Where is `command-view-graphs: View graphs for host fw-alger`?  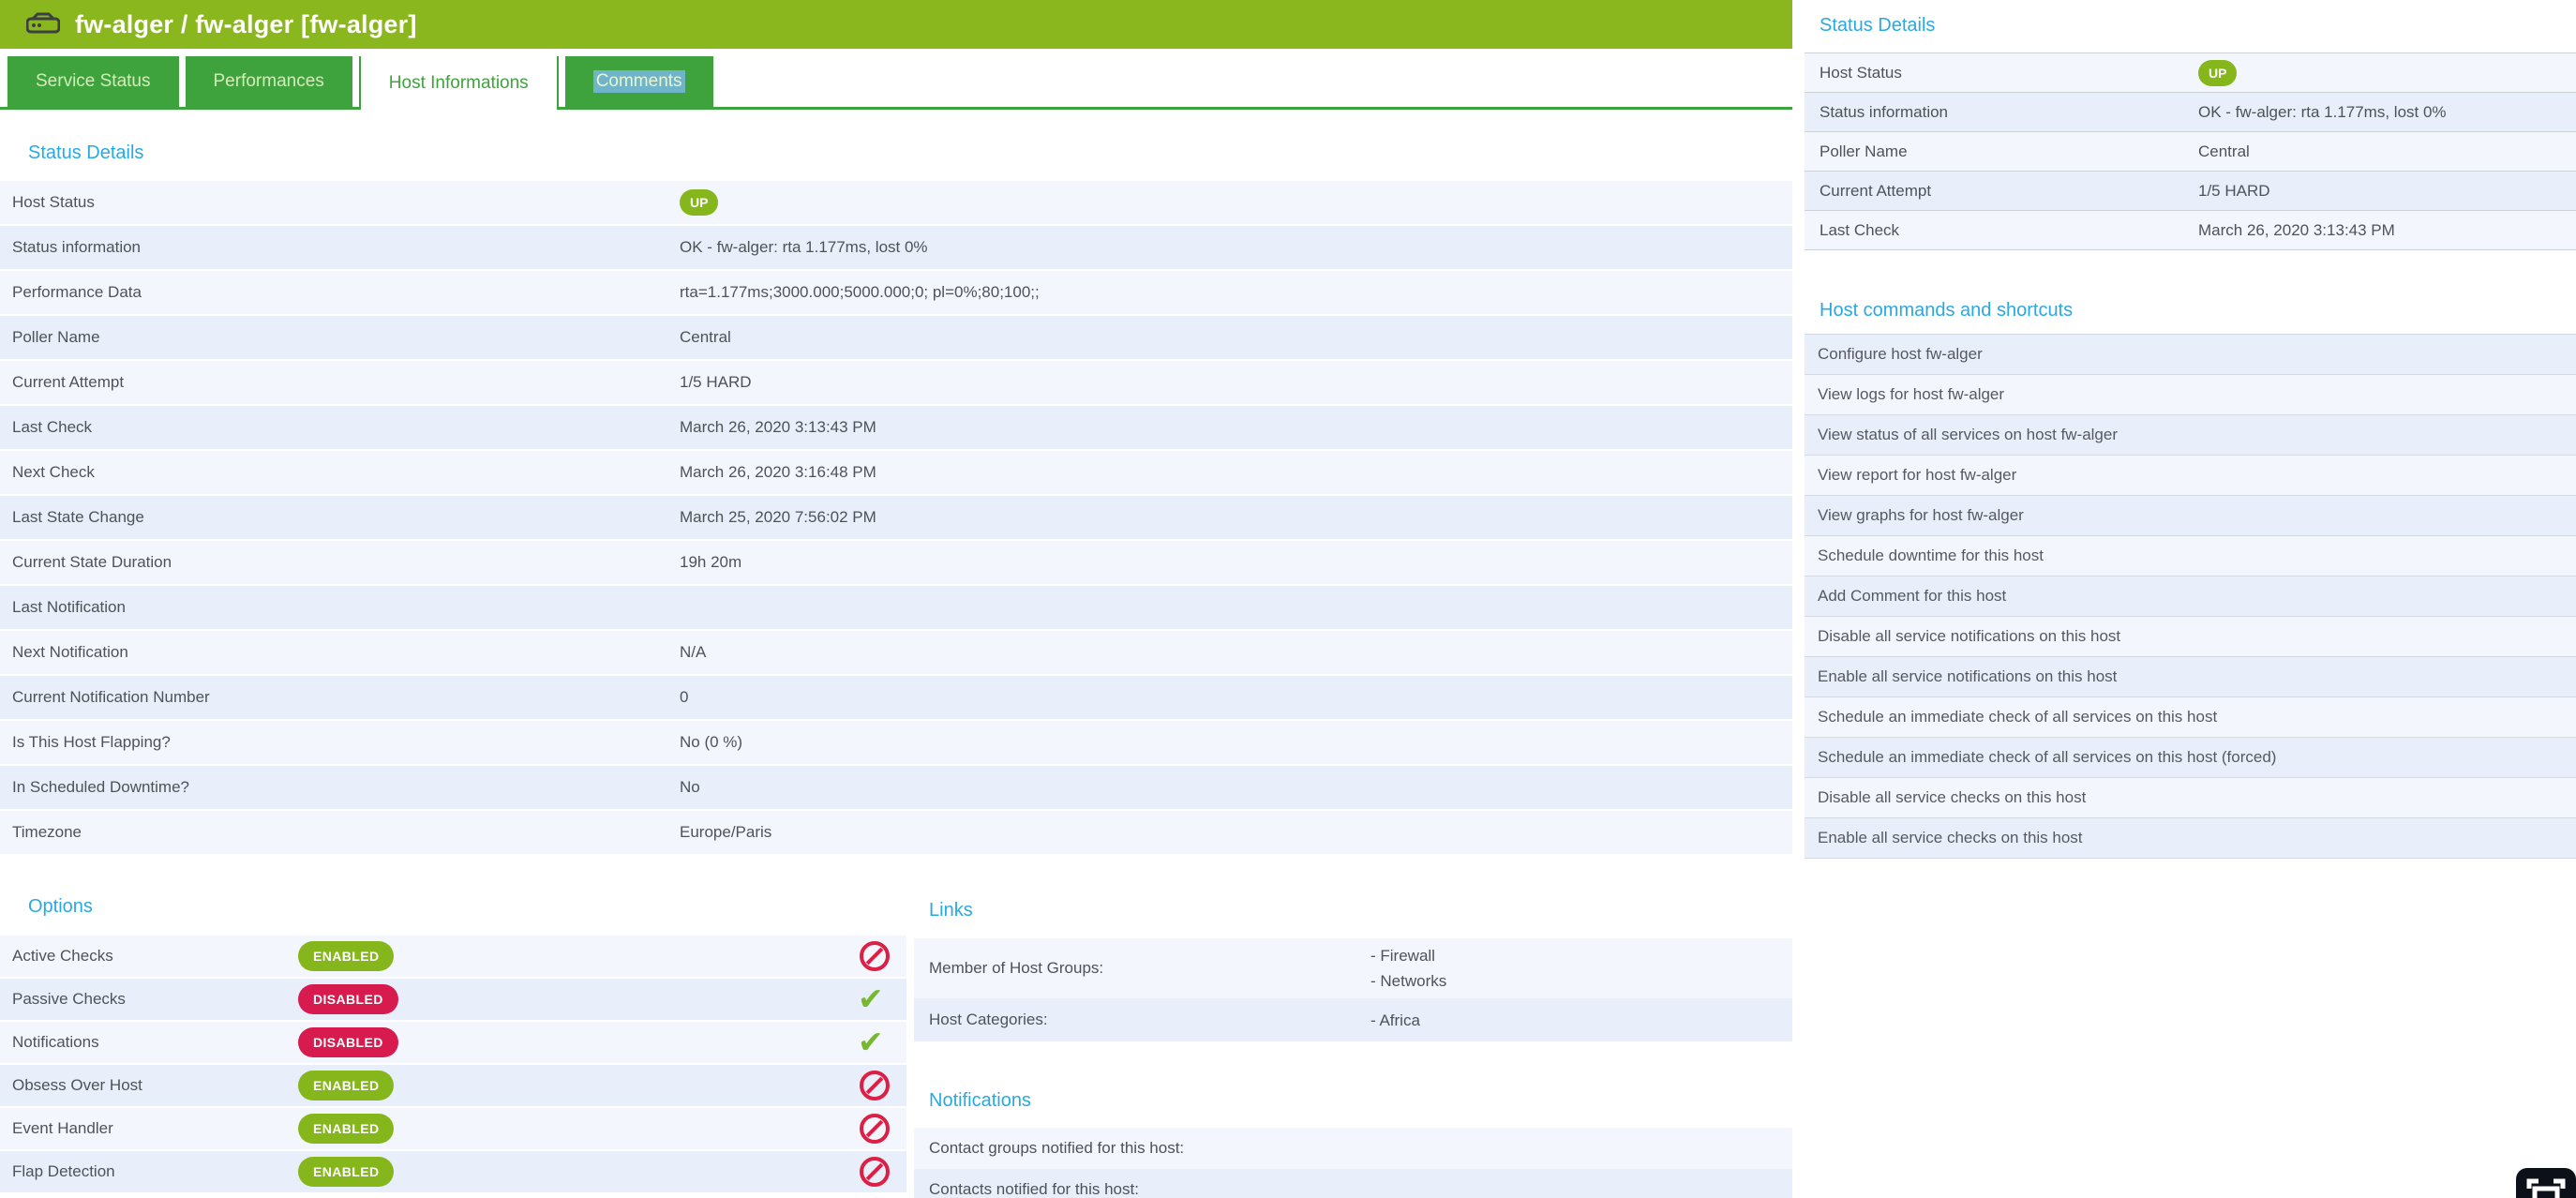
command-view-graphs: View graphs for host fw-alger is located at coordinates (2191, 516).